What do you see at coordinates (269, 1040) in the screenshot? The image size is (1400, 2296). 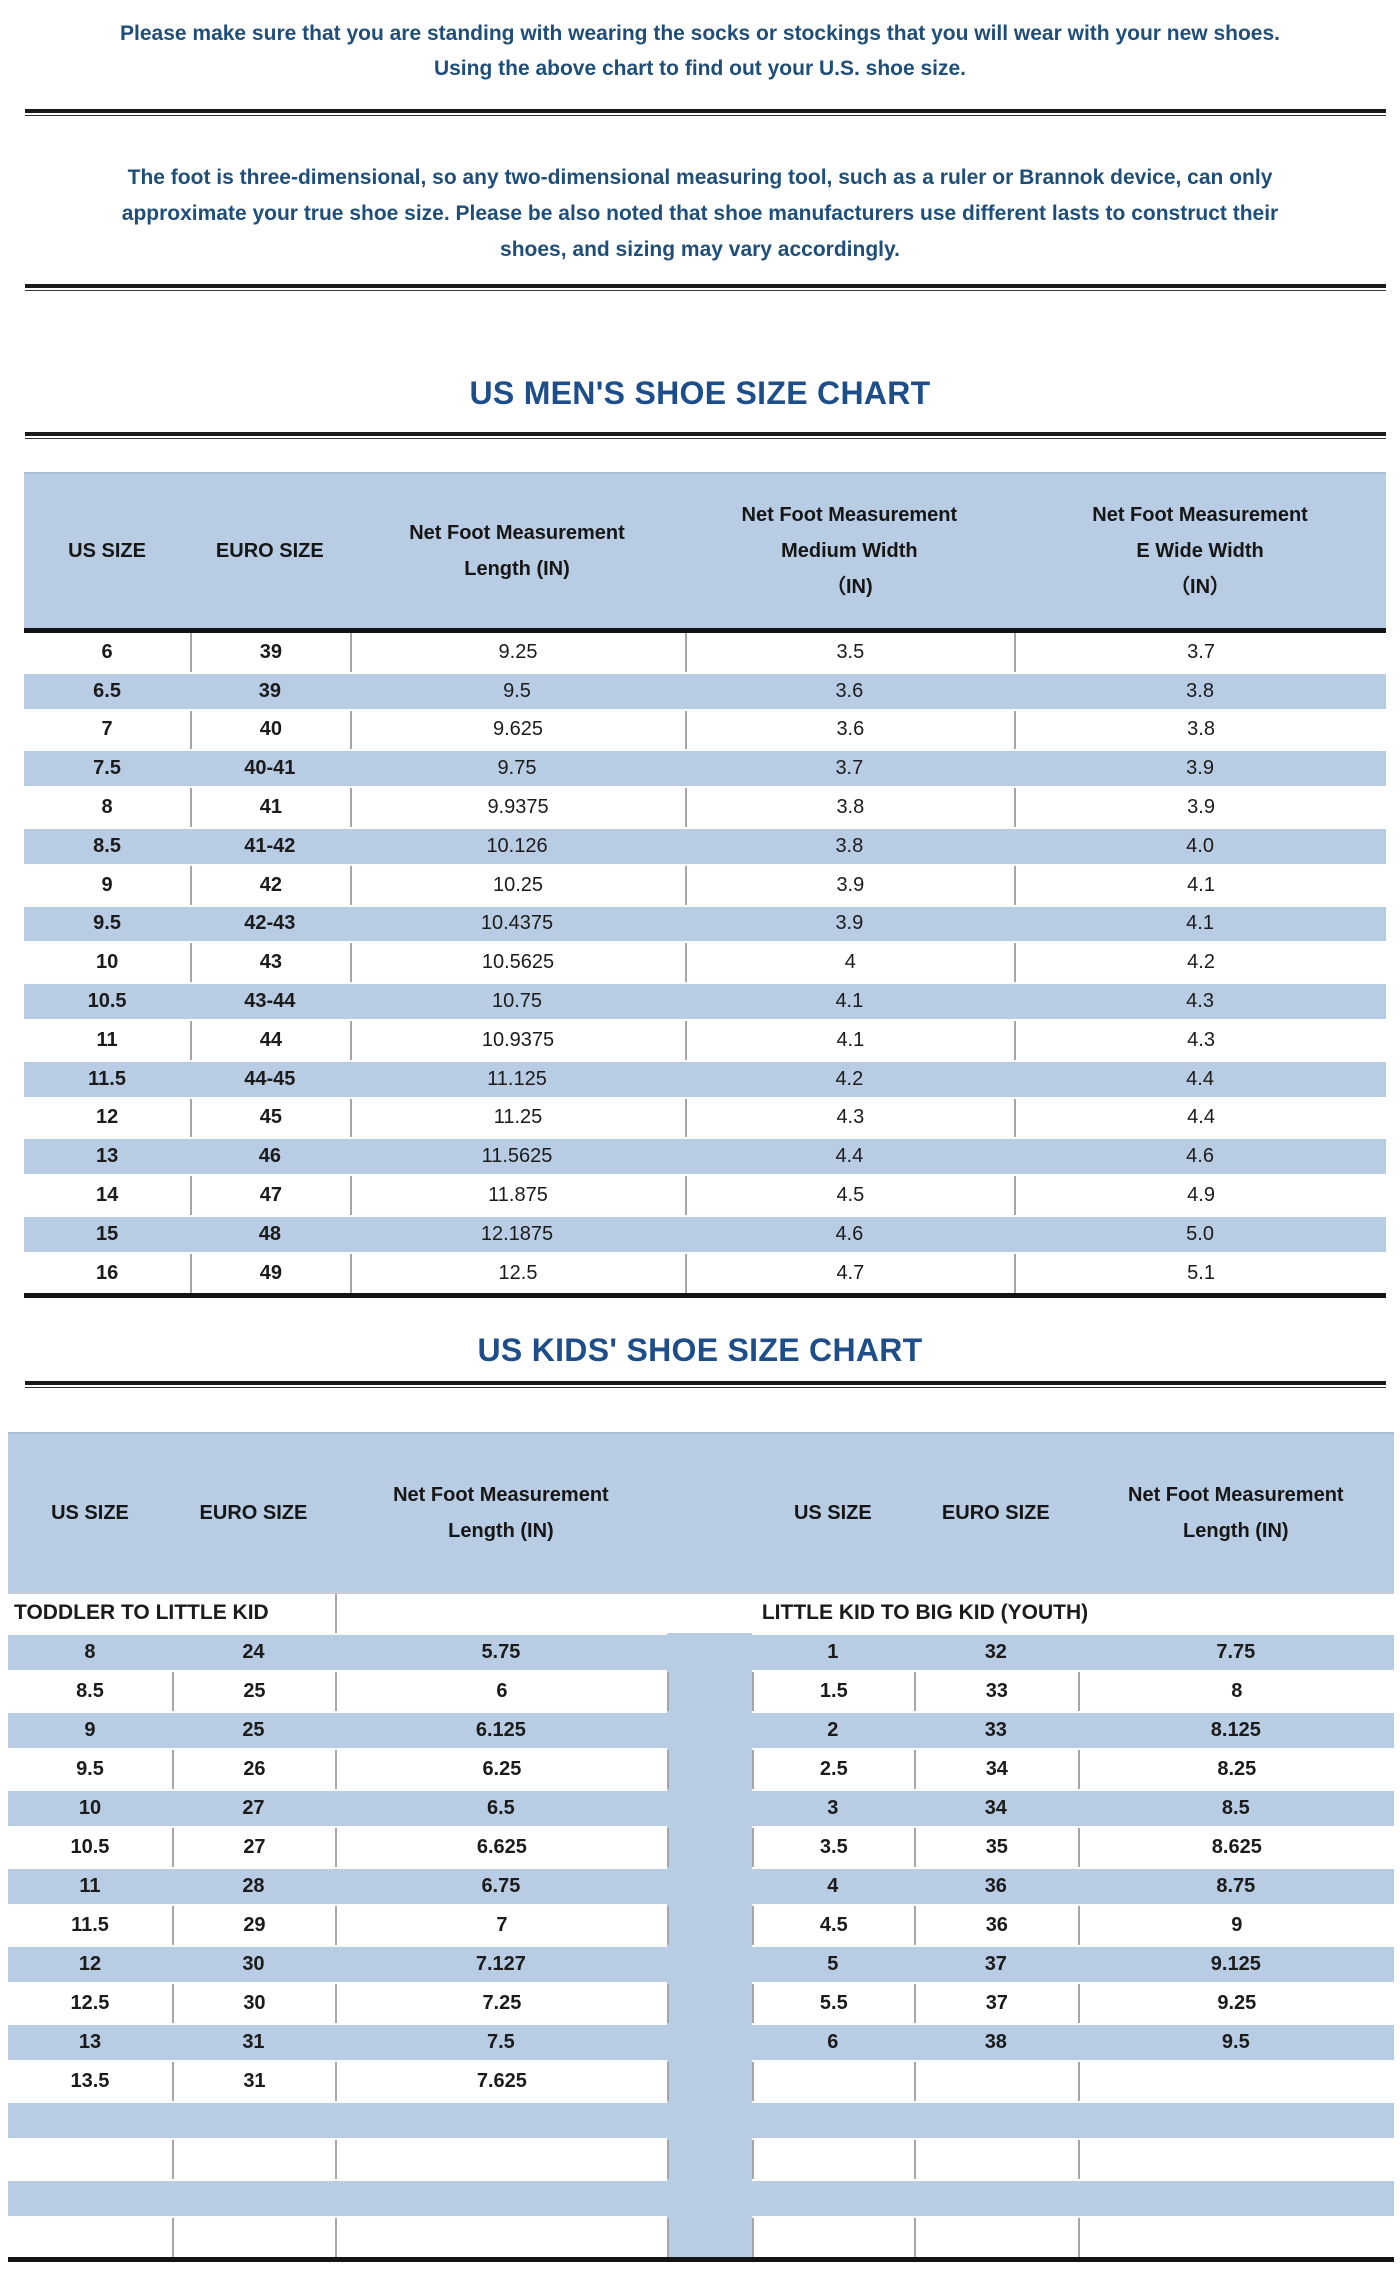 I see `mens-cell: 44` at bounding box center [269, 1040].